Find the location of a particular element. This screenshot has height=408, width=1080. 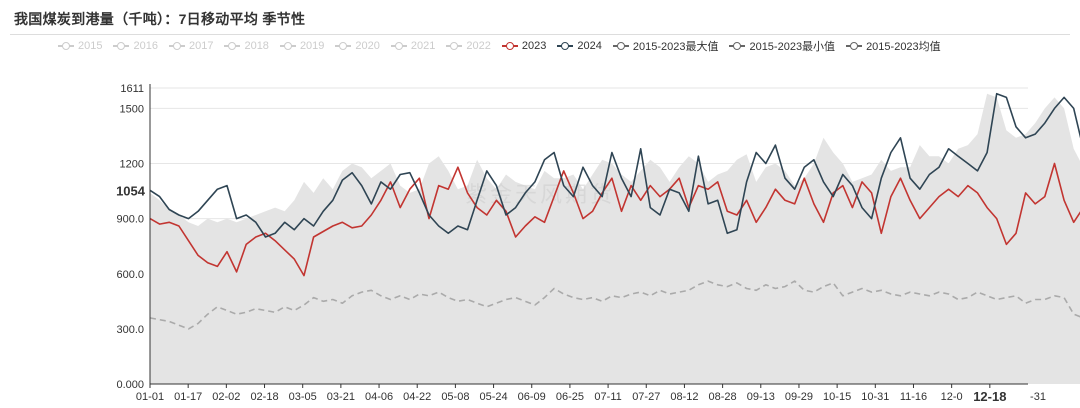

legend-item-2015-2023最小值: 2015-2023最小值 is located at coordinates (782, 46).